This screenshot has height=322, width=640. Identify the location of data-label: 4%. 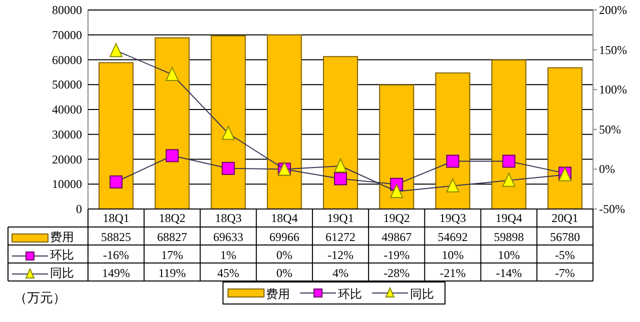
(340, 273).